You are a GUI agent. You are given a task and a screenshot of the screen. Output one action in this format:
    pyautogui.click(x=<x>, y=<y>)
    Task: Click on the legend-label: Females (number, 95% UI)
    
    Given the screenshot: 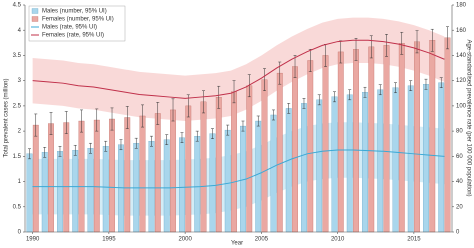 What is the action you would take?
    pyautogui.click(x=78, y=20)
    